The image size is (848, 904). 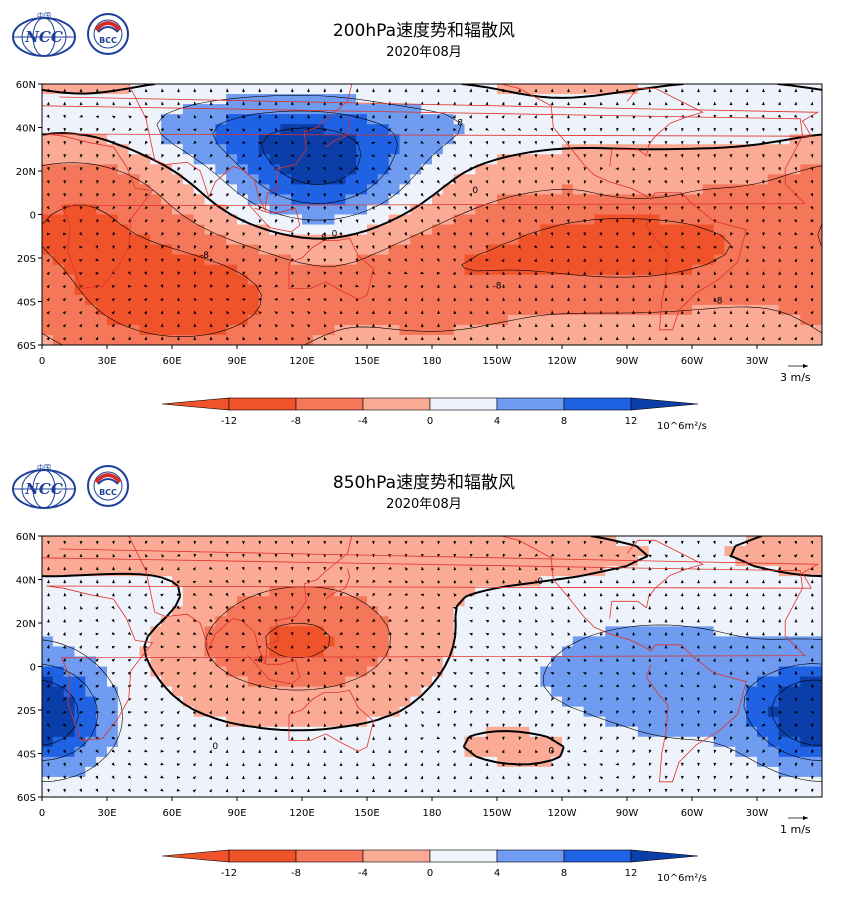 What do you see at coordinates (108, 34) in the screenshot?
I see `bcc-logo: BCC` at bounding box center [108, 34].